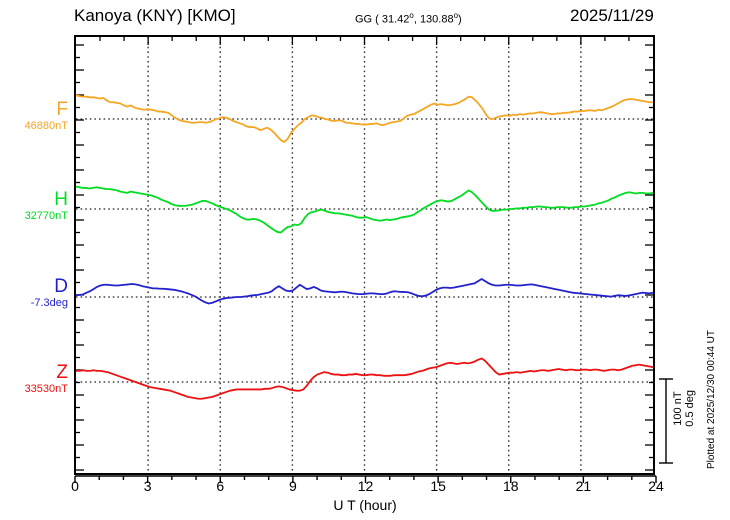 This screenshot has width=730, height=520. Describe the element at coordinates (34, 379) in the screenshot. I see `component-label-Z: Z 33530nT` at that location.